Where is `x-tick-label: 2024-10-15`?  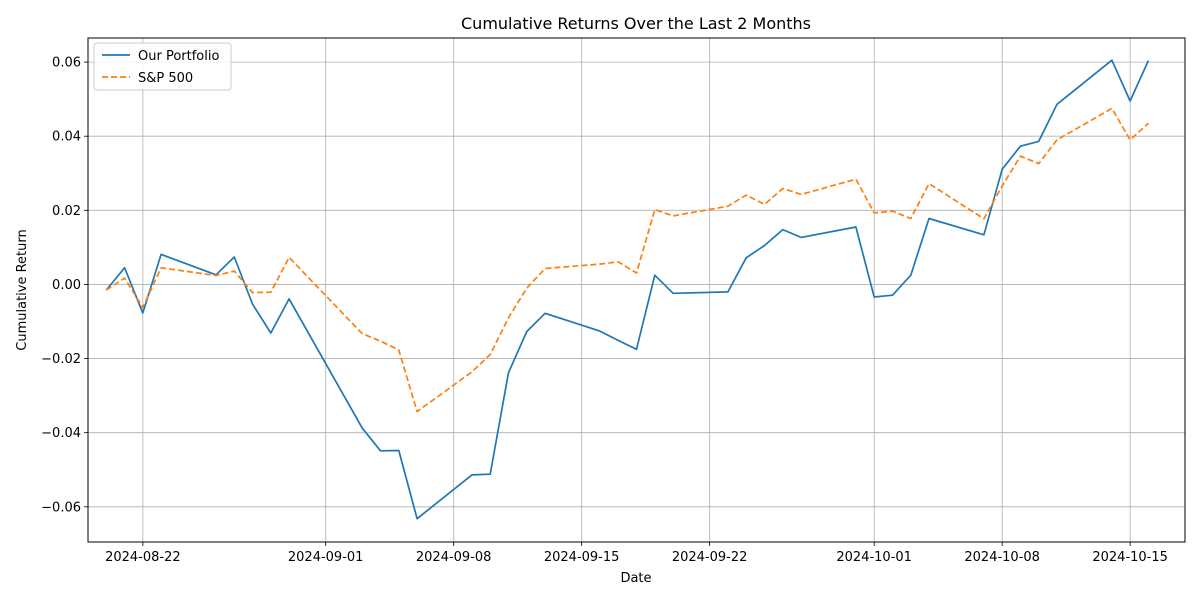
x-tick-label: 2024-10-15 is located at coordinates (1130, 557).